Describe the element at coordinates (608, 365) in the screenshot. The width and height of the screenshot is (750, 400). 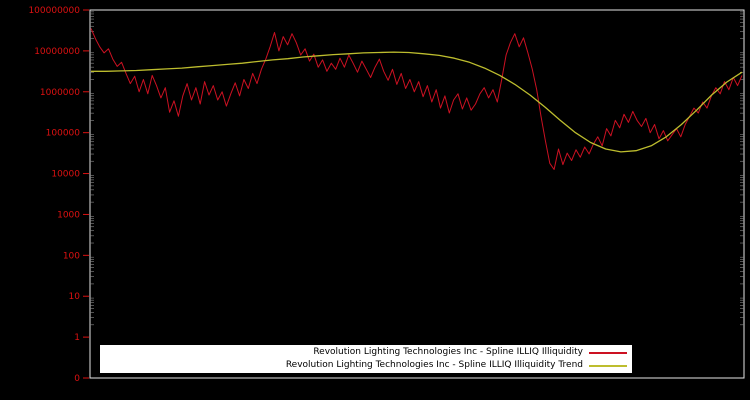
I see `legend-line-sample-trend-icon` at that location.